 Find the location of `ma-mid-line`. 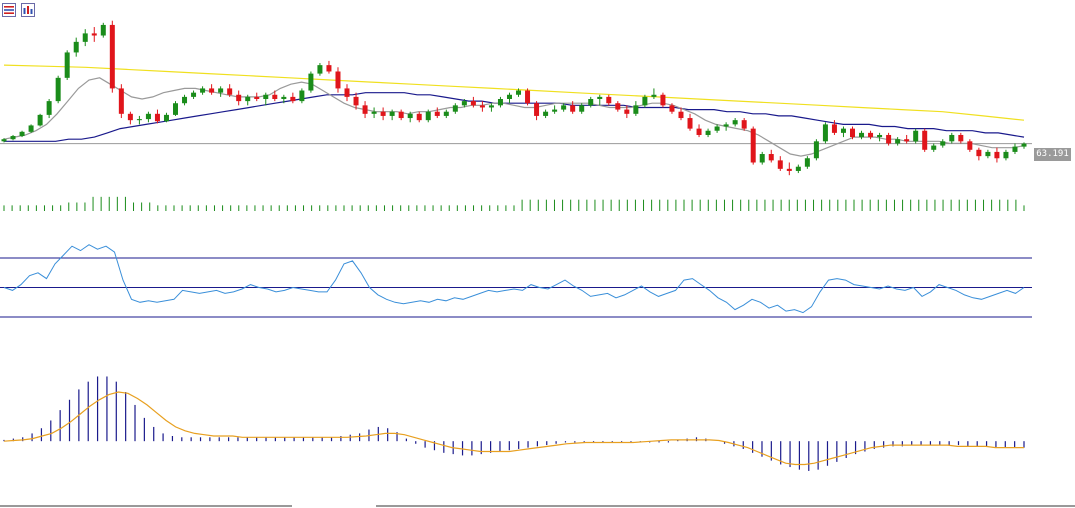

ma-mid-line is located at coordinates (514, 117).